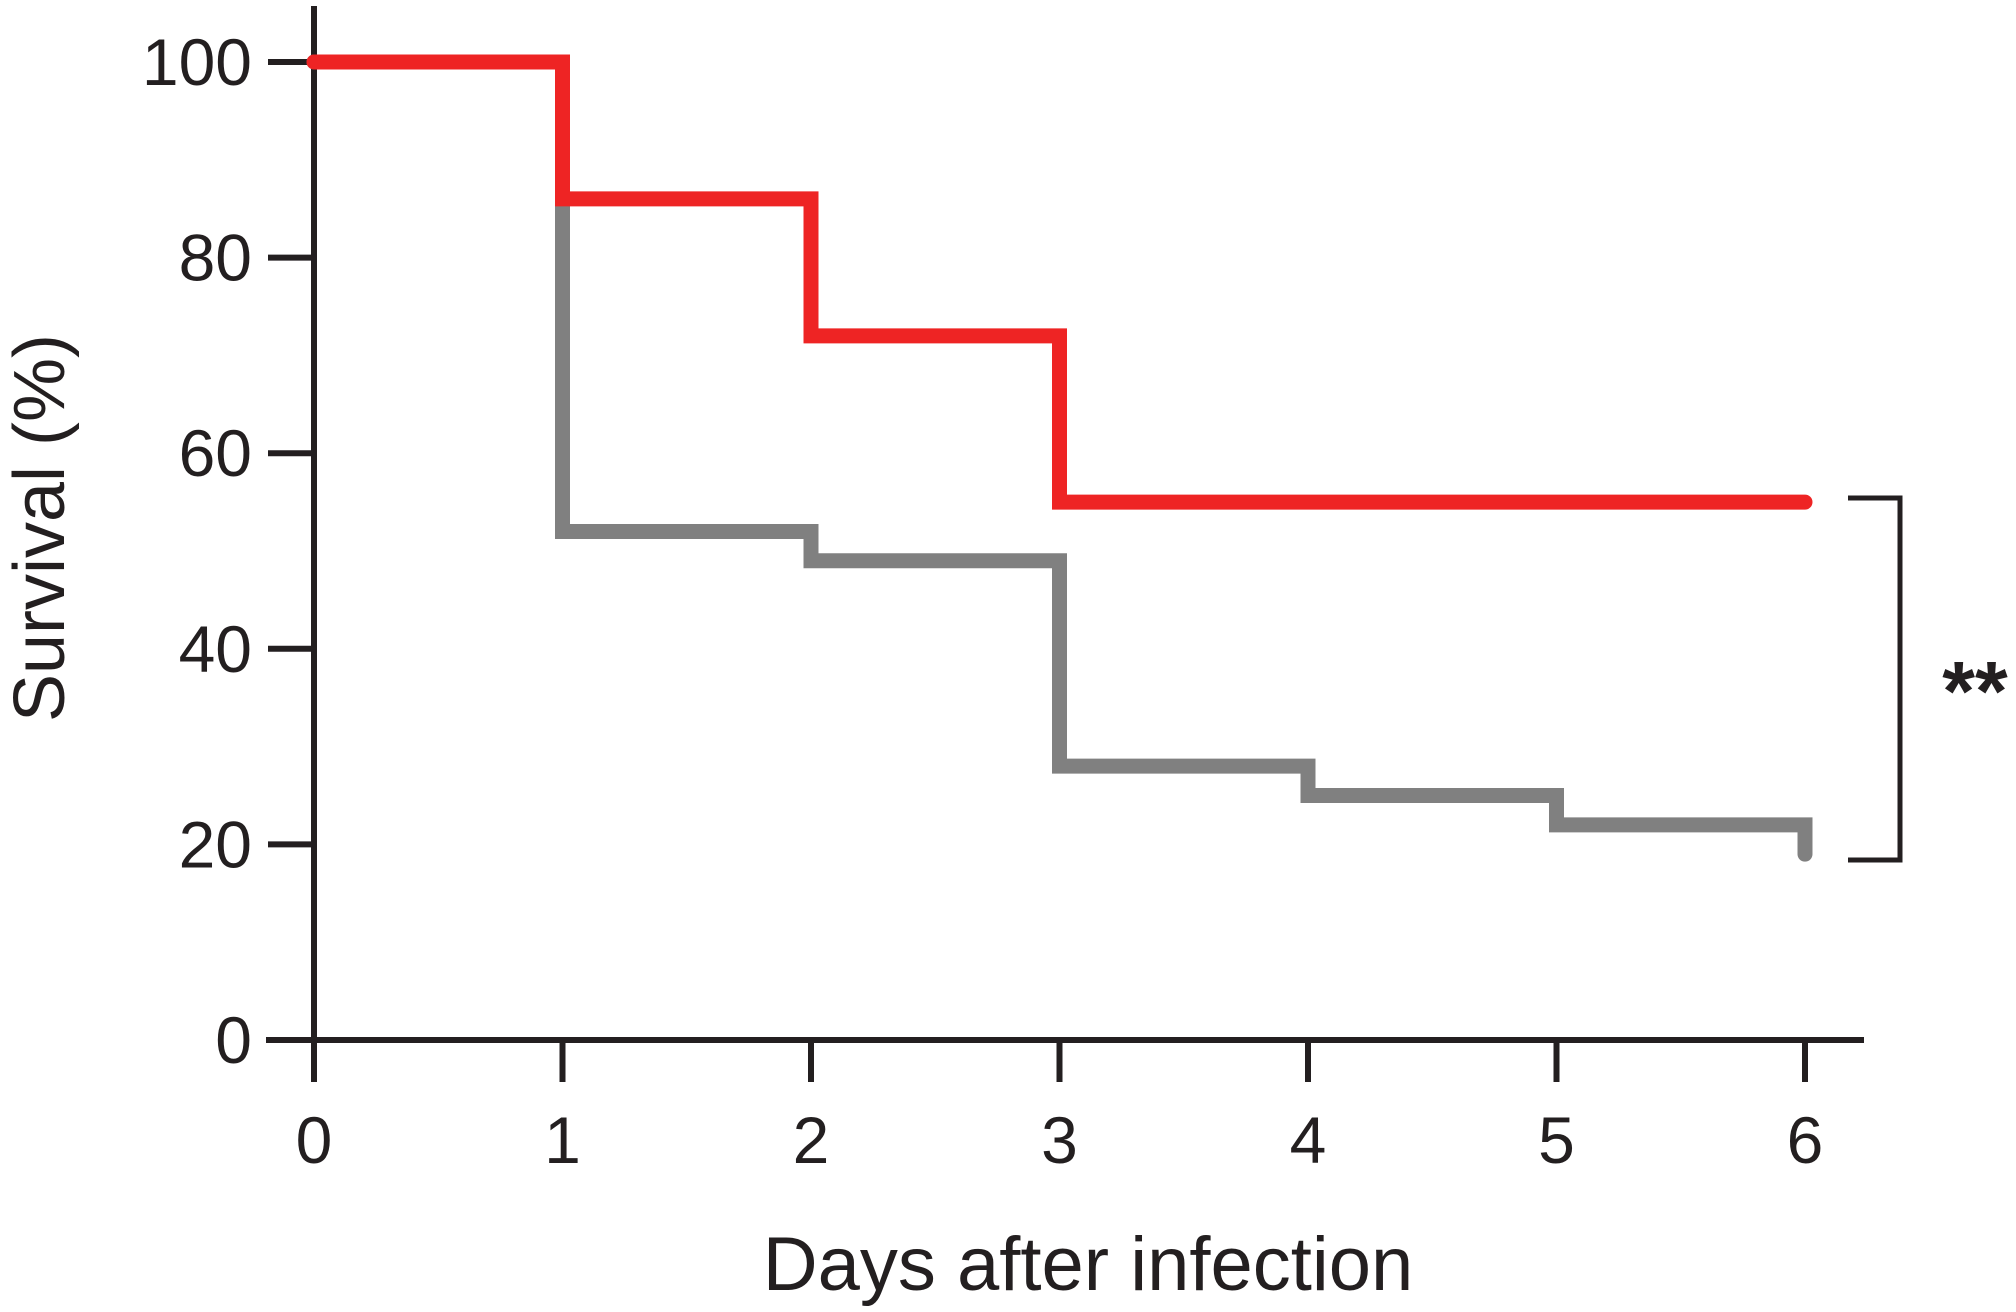 This screenshot has height=1312, width=2016. What do you see at coordinates (40, 528) in the screenshot?
I see `y-axis-label: Survival (%)` at bounding box center [40, 528].